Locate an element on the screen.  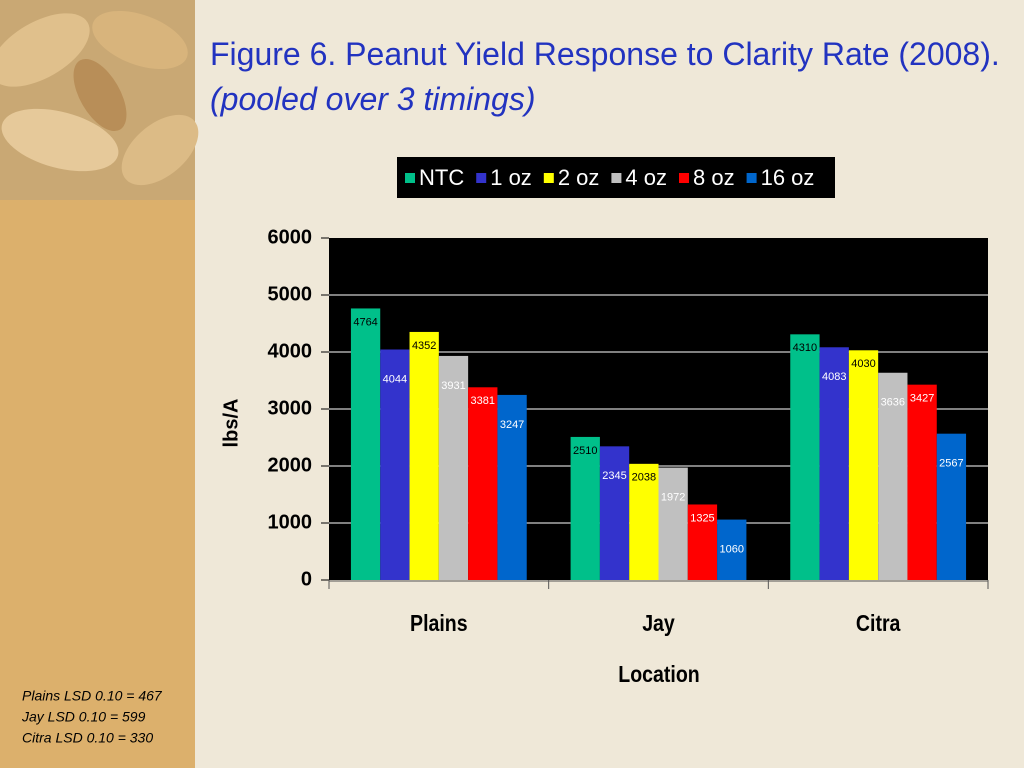
x-tick-label: Jay is located at coordinates (658, 624).